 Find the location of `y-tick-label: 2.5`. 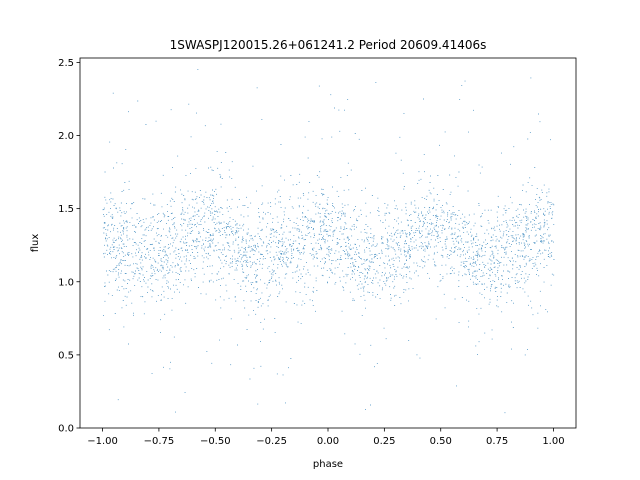

y-tick-label: 2.5 is located at coordinates (66, 63).